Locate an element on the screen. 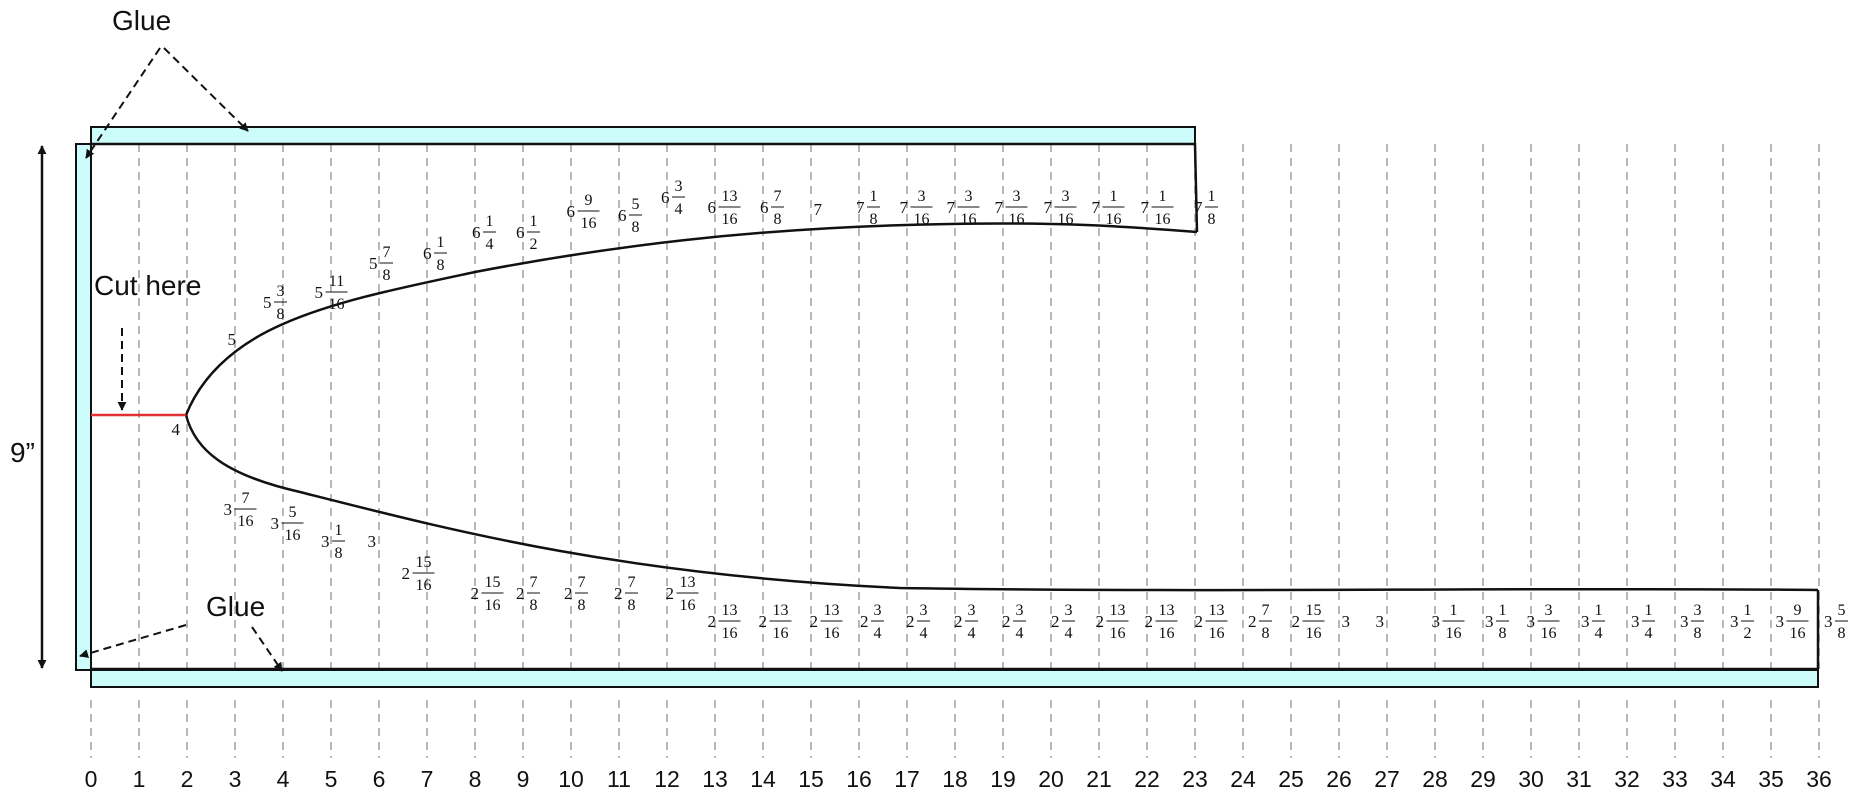 Image resolution: width=1851 pixels, height=793 pixels. measurement-label: 71 8 is located at coordinates (868, 208).